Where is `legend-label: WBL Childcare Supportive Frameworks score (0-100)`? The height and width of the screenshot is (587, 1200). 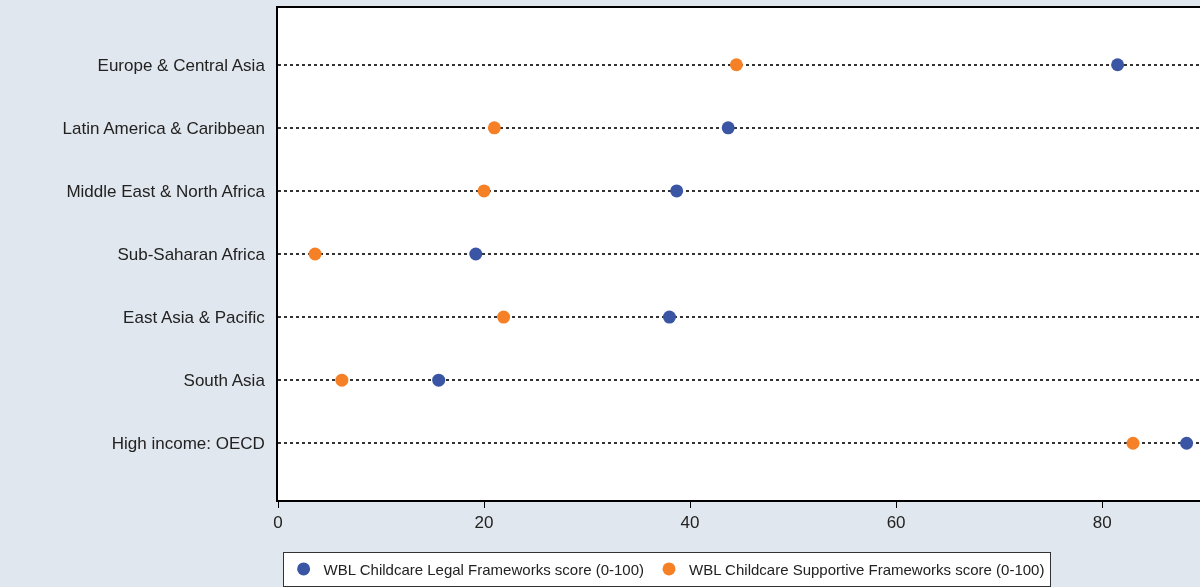 legend-label: WBL Childcare Supportive Frameworks score (0-100) is located at coordinates (867, 569).